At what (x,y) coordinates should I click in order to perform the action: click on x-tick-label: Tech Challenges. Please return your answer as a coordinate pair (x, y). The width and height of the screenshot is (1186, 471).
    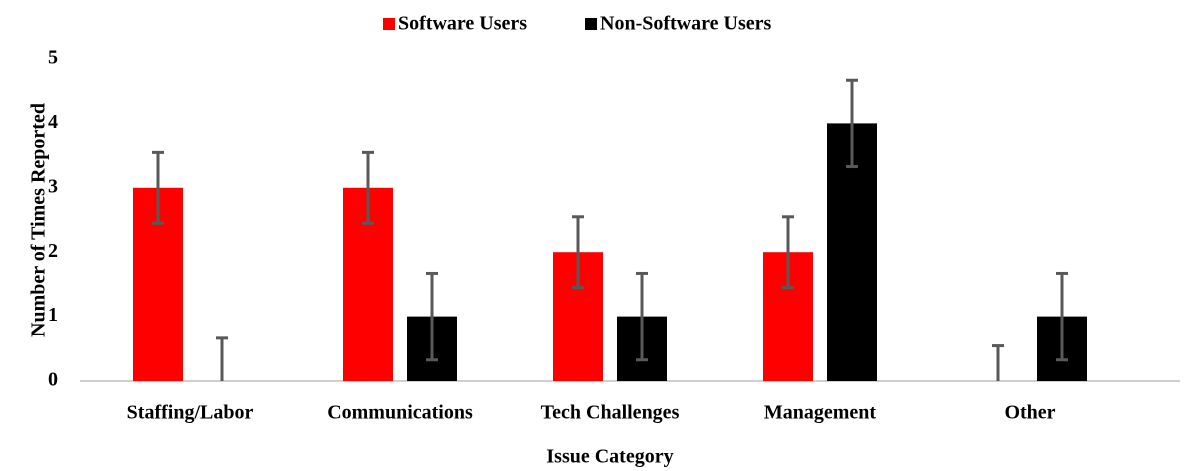
    Looking at the image, I should click on (610, 413).